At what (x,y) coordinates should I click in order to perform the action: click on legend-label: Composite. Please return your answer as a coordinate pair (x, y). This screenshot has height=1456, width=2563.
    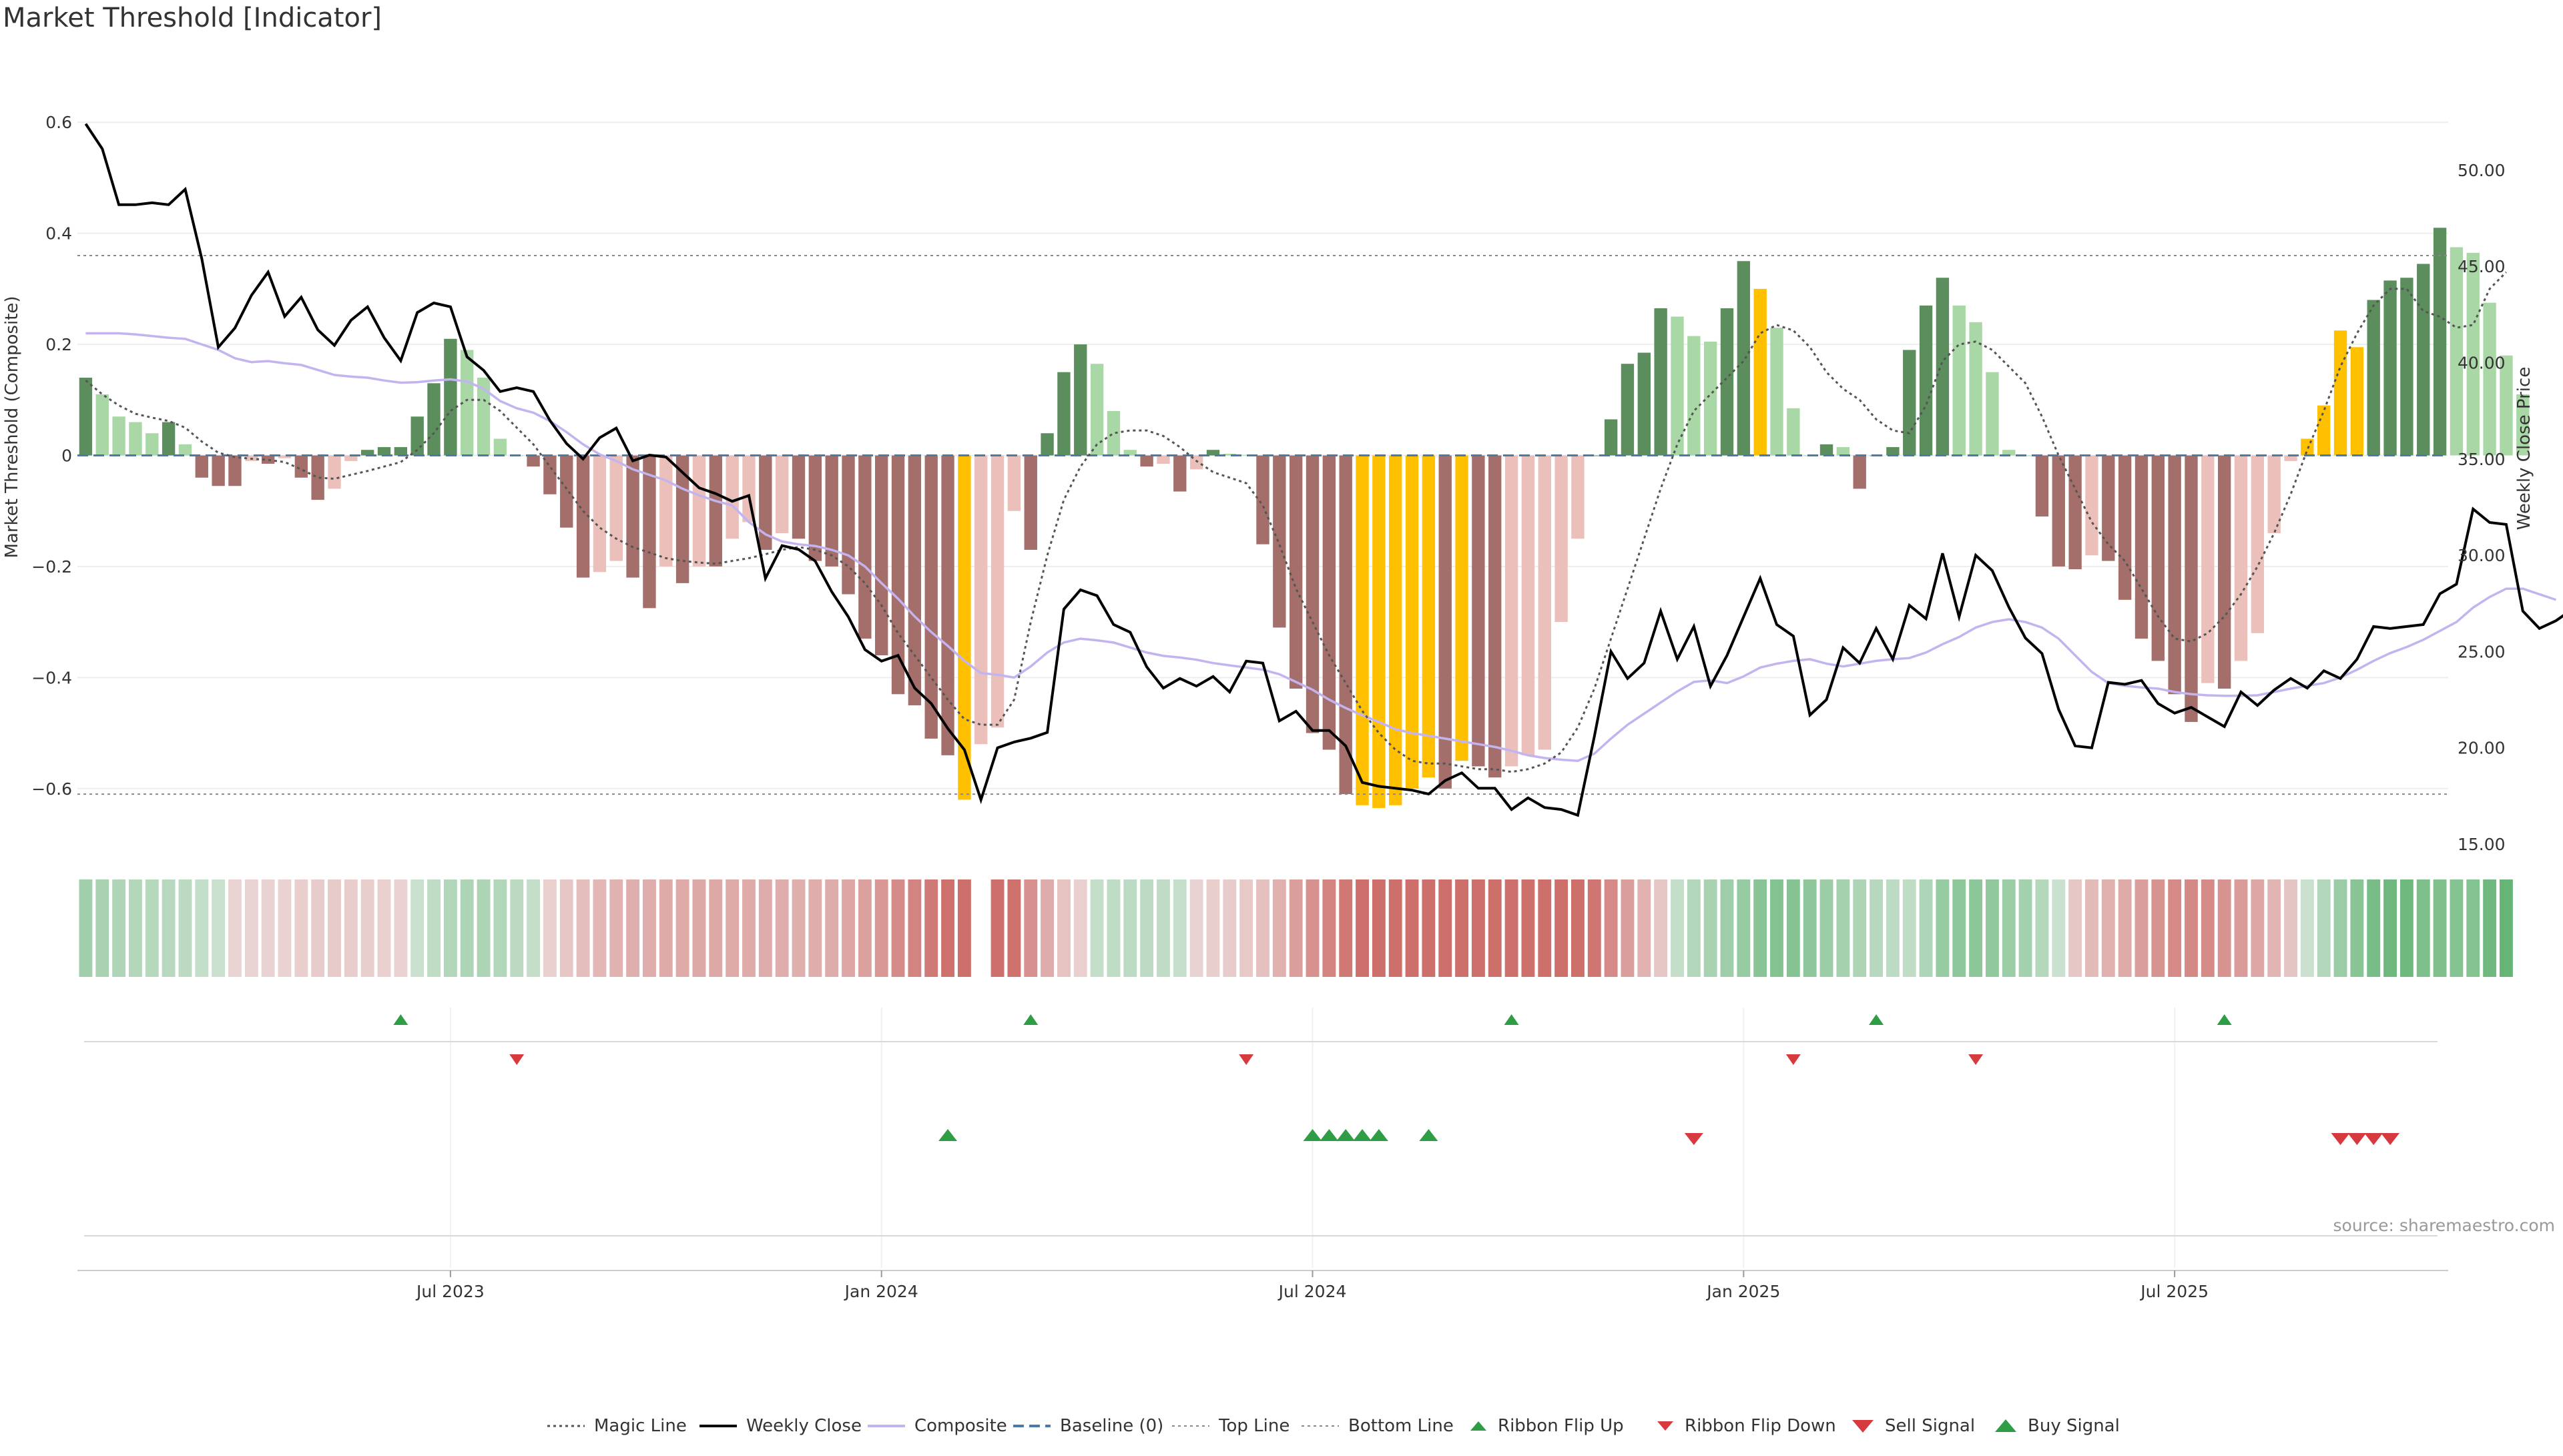
    Looking at the image, I should click on (960, 1426).